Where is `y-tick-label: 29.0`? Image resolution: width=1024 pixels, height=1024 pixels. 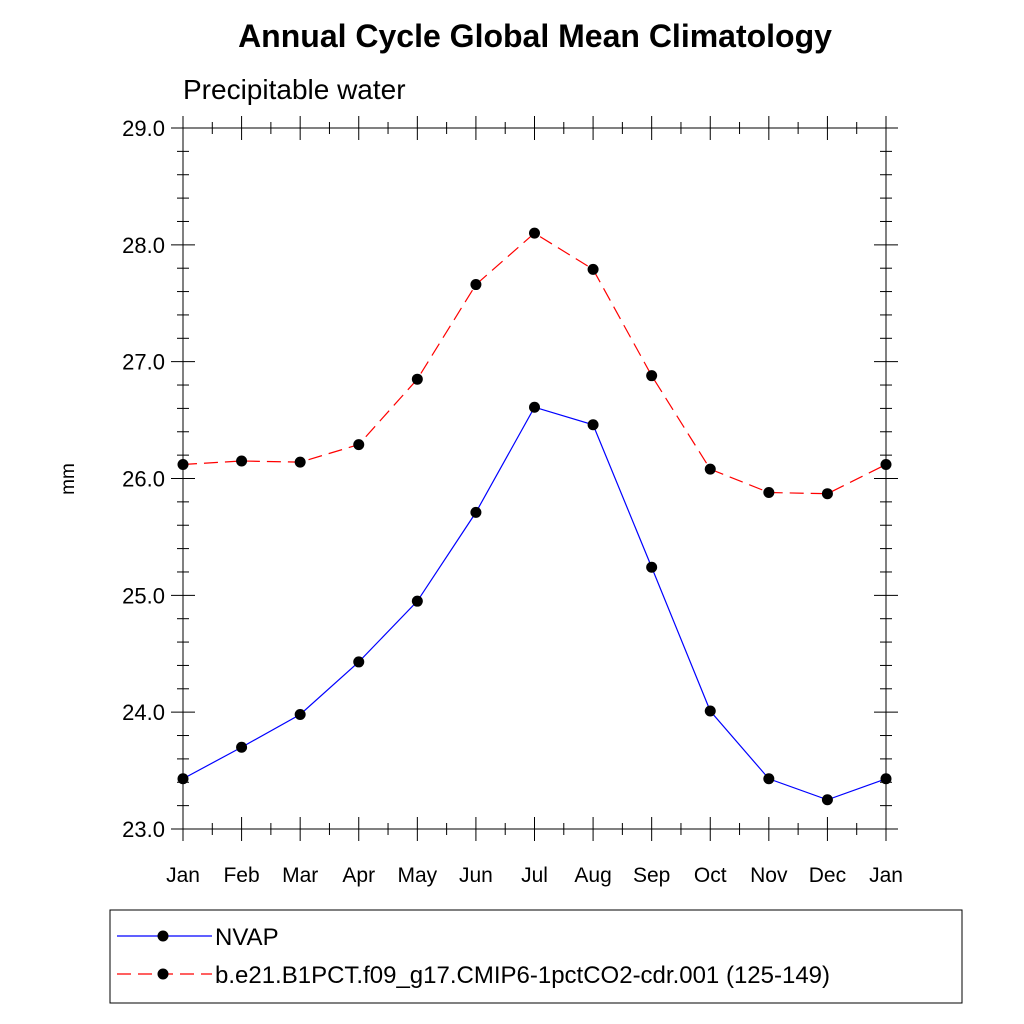 y-tick-label: 29.0 is located at coordinates (143, 128).